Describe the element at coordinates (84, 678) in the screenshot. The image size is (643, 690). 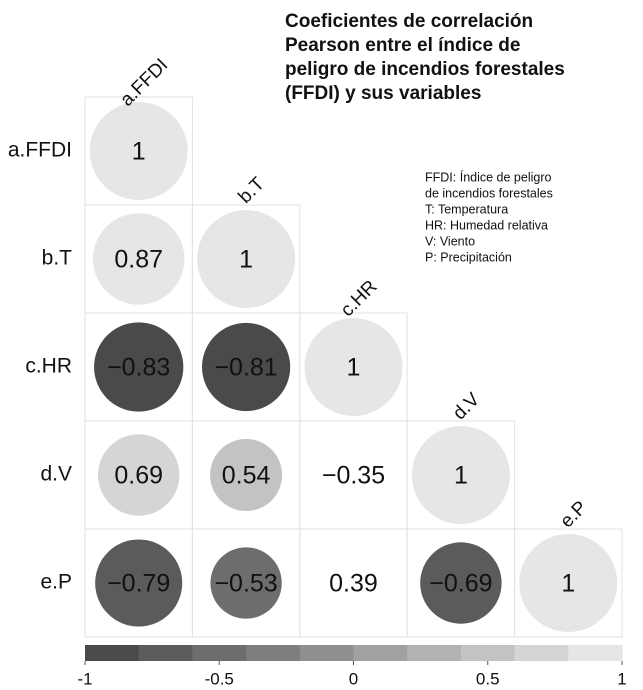
I see `colorbar-tick-label: -1` at that location.